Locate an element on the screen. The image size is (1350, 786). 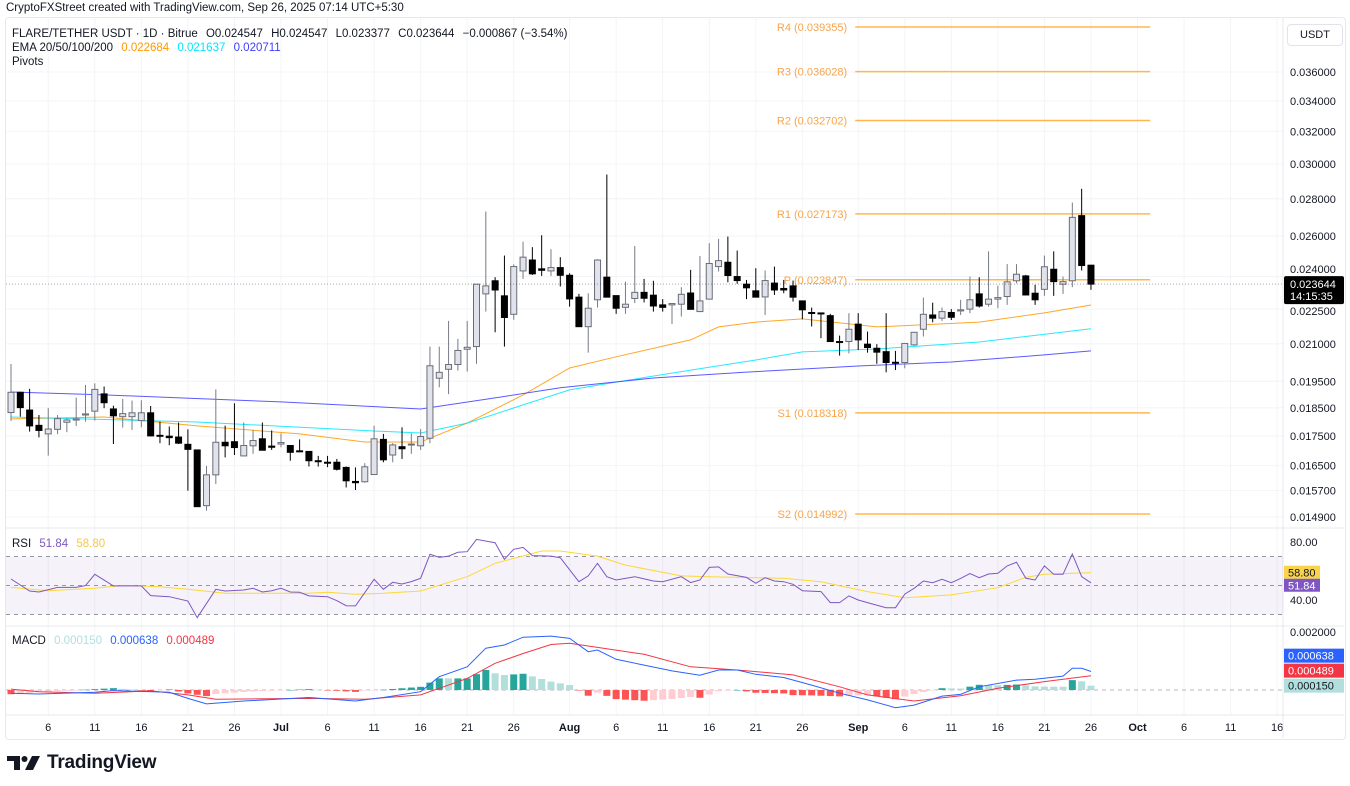
tradingview-wordmark: TradingView is located at coordinates (102, 762).